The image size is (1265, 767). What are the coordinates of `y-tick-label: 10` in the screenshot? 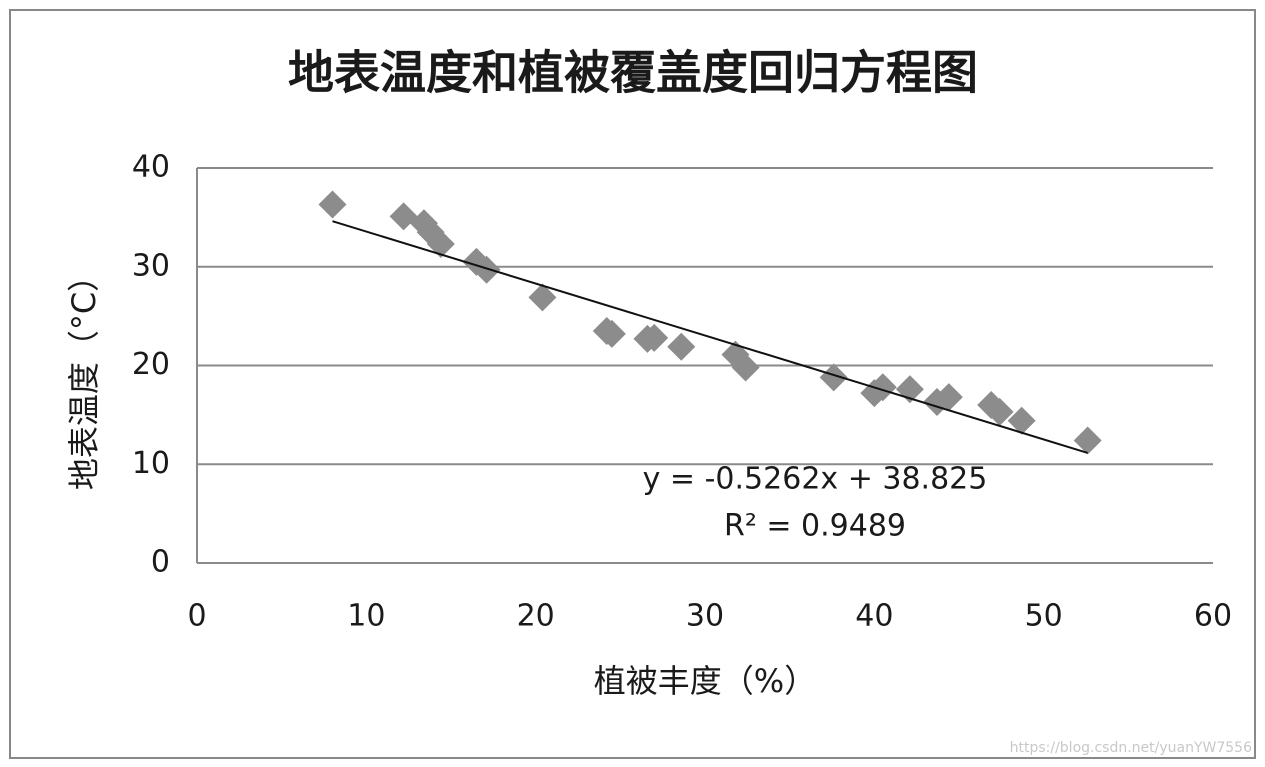 It's located at (151, 463).